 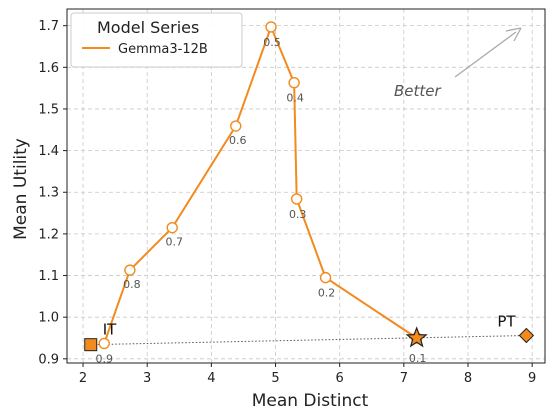 I want to click on legend: Model Series Gemma3-12B, so click(x=156, y=40).